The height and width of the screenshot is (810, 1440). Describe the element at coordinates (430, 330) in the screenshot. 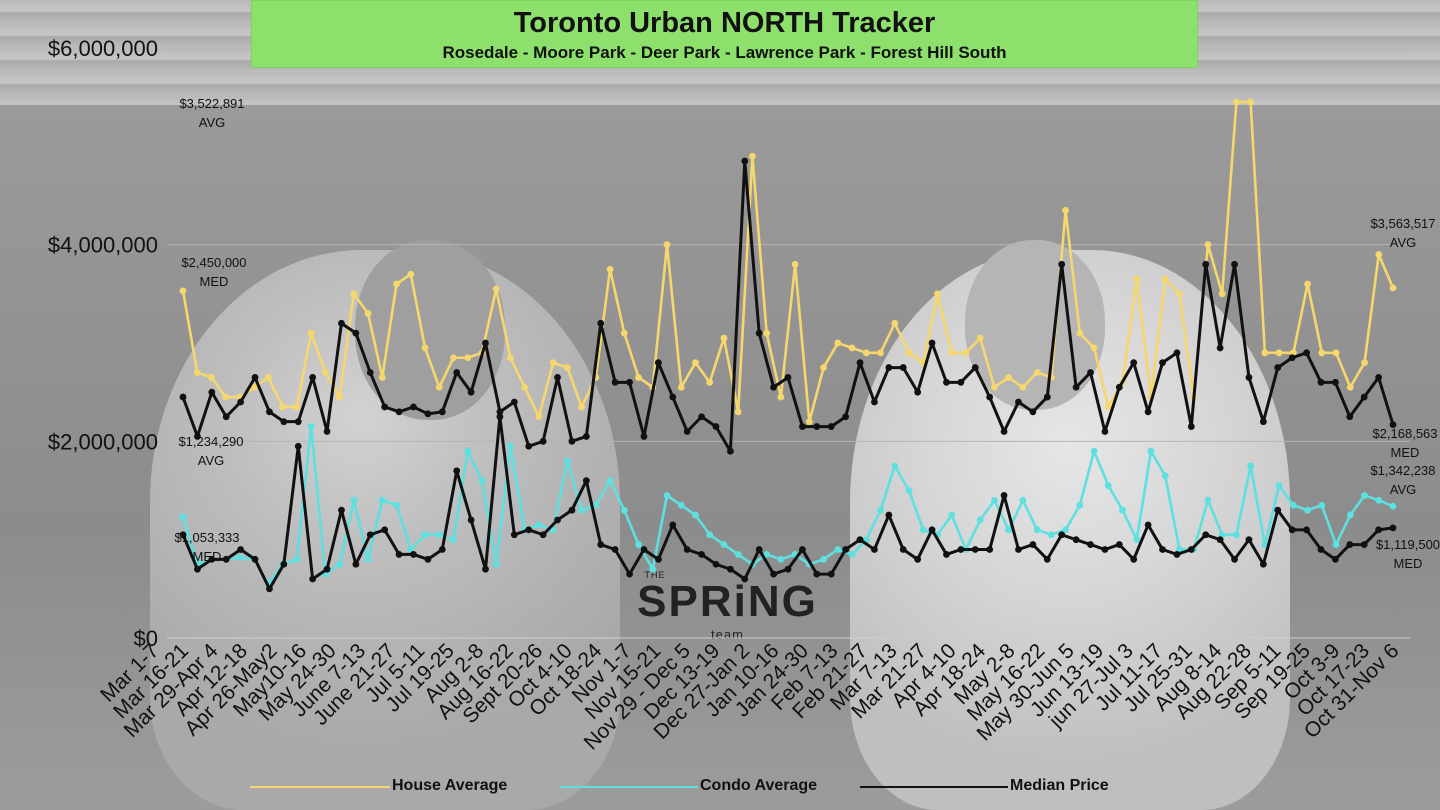

I see `background-person-left-head` at that location.